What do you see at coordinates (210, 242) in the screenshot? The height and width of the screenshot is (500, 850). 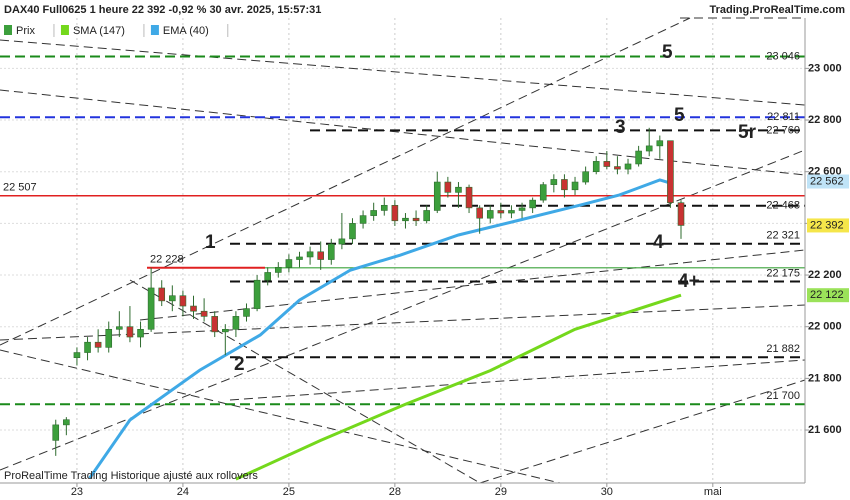 I see `annotation: 1` at bounding box center [210, 242].